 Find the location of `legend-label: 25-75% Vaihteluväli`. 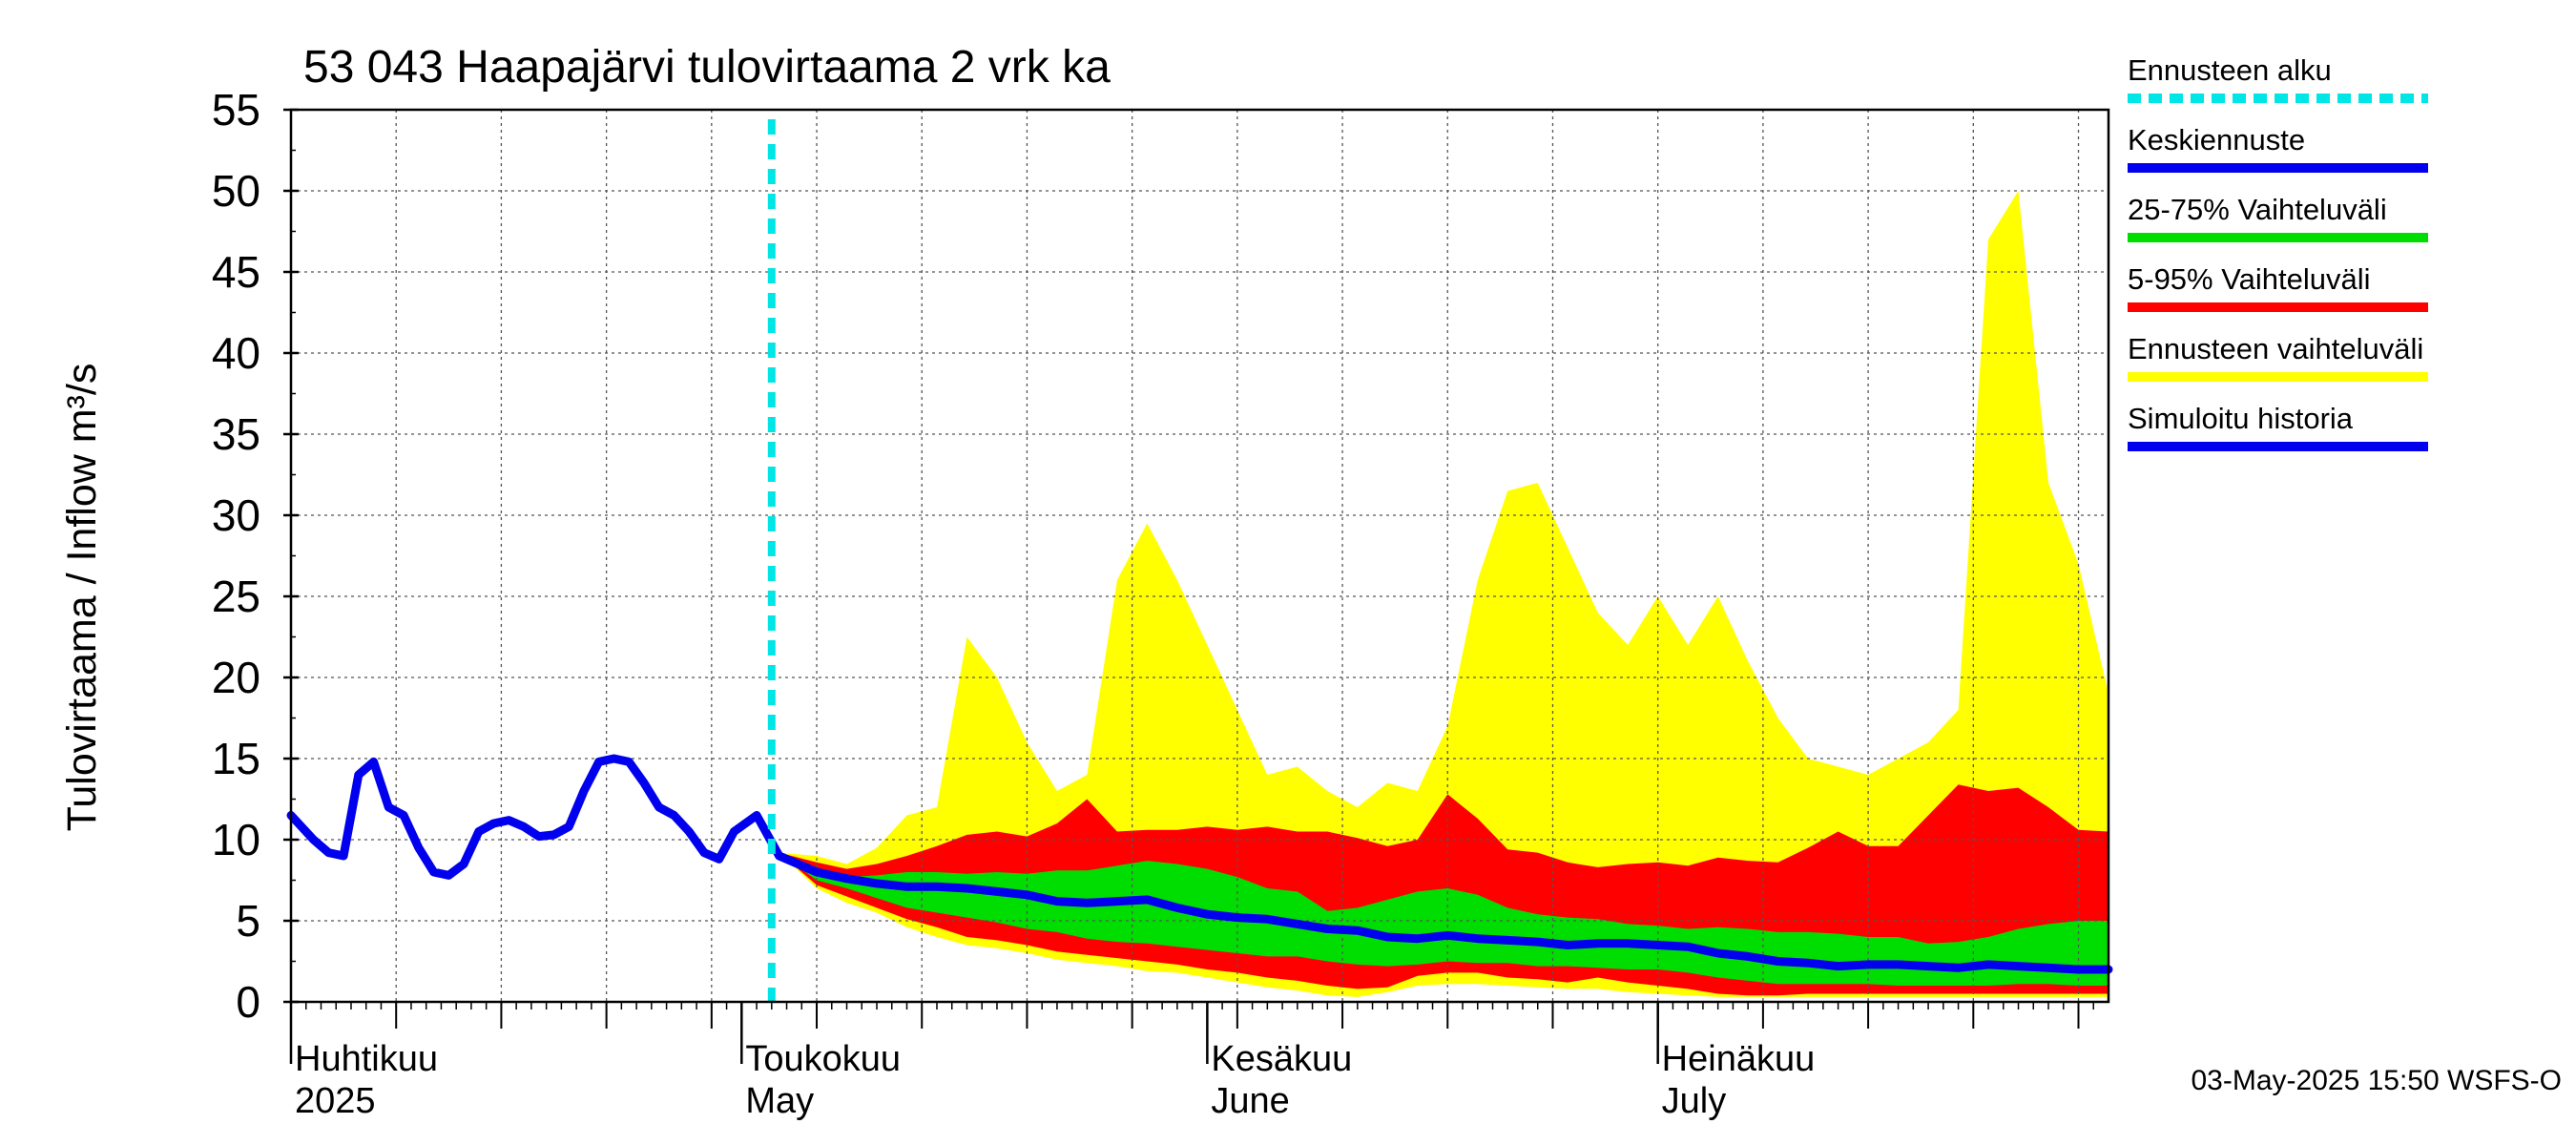

legend-label: 25-75% Vaihteluväli is located at coordinates (2257, 210).